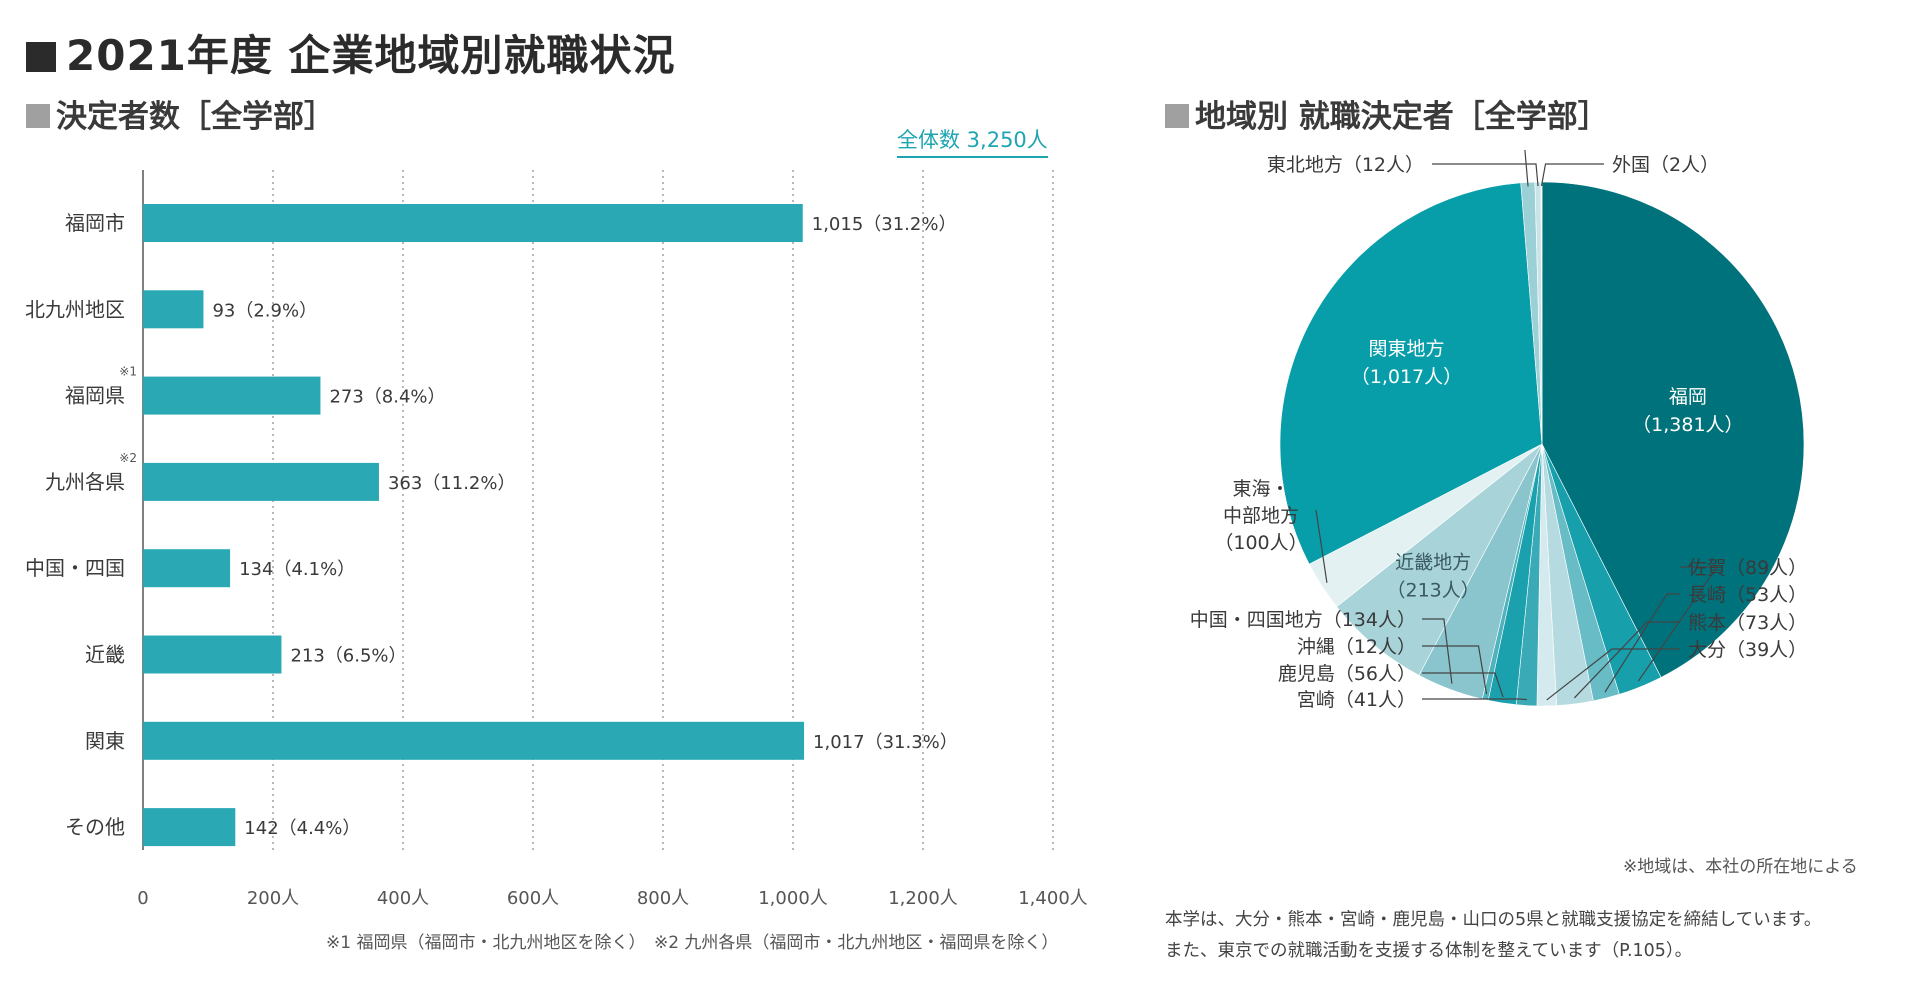 This screenshot has width=1920, height=981. I want to click on value-label: 1,017（31.3%）, so click(885, 742).